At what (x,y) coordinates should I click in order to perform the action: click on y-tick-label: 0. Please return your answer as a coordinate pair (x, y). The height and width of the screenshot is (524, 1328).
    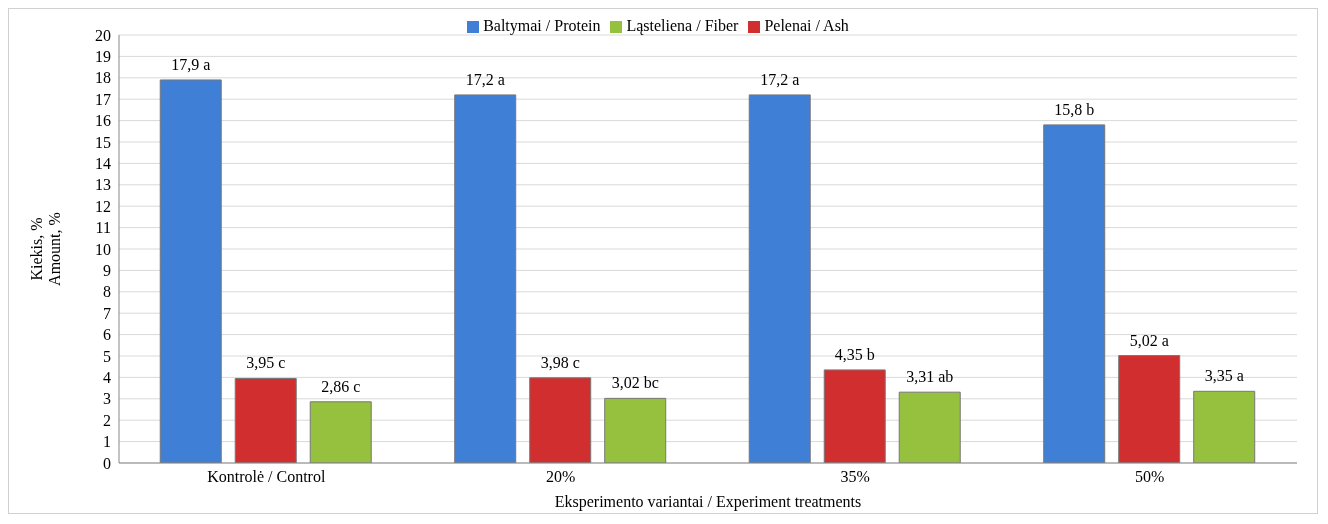
    Looking at the image, I should click on (107, 463).